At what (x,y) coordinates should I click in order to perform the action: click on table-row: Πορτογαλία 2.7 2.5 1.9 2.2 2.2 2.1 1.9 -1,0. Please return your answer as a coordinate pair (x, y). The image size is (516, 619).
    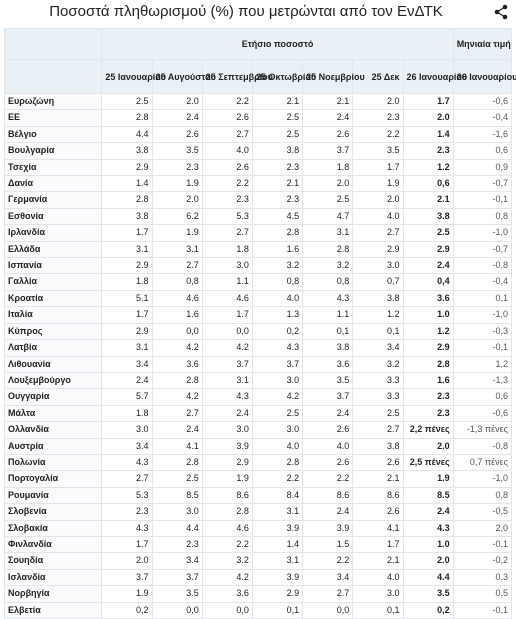
    Looking at the image, I should click on (258, 479).